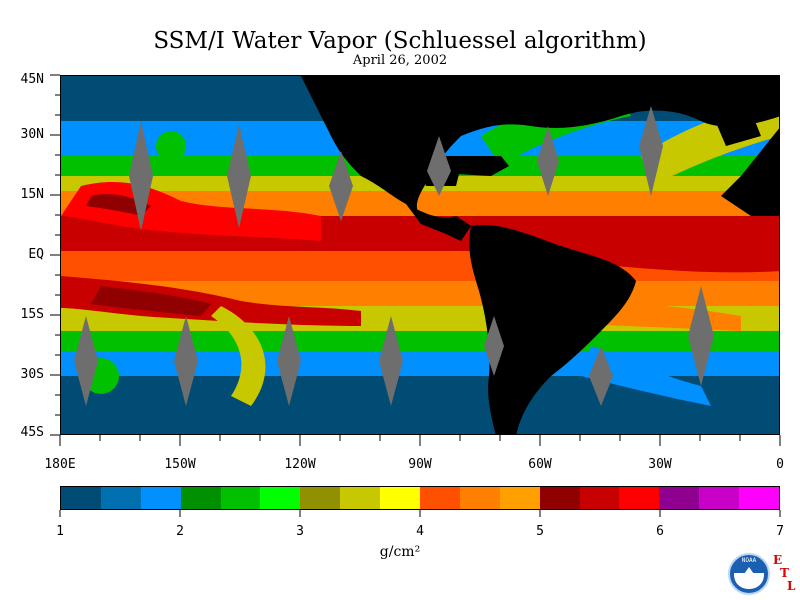 The image size is (800, 600). Describe the element at coordinates (540, 531) in the screenshot. I see `colorbar-label-5: 5` at that location.